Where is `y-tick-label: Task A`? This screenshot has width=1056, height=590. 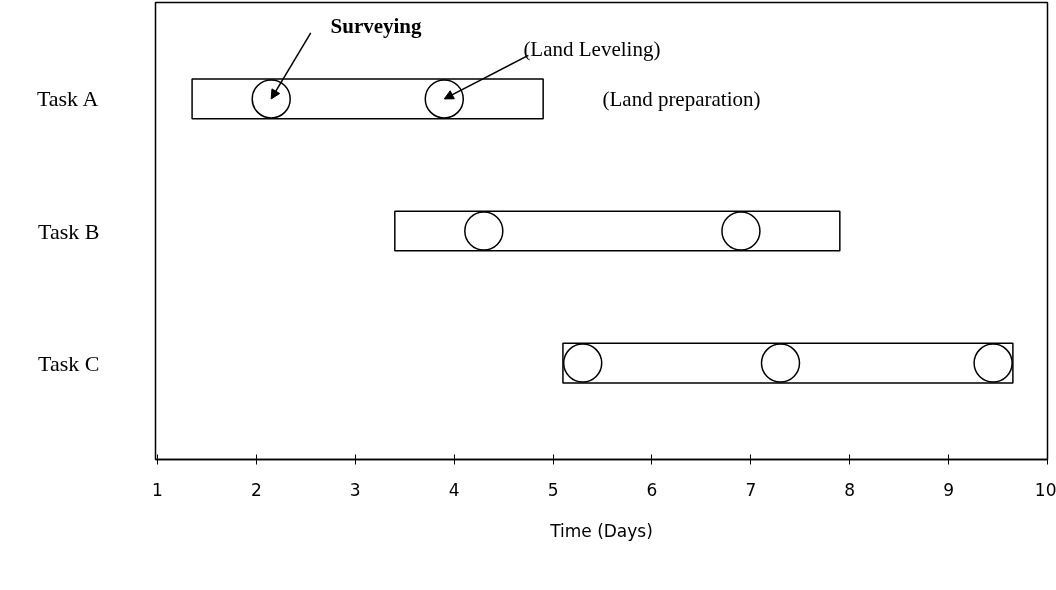 y-tick-label: Task A is located at coordinates (67, 99).